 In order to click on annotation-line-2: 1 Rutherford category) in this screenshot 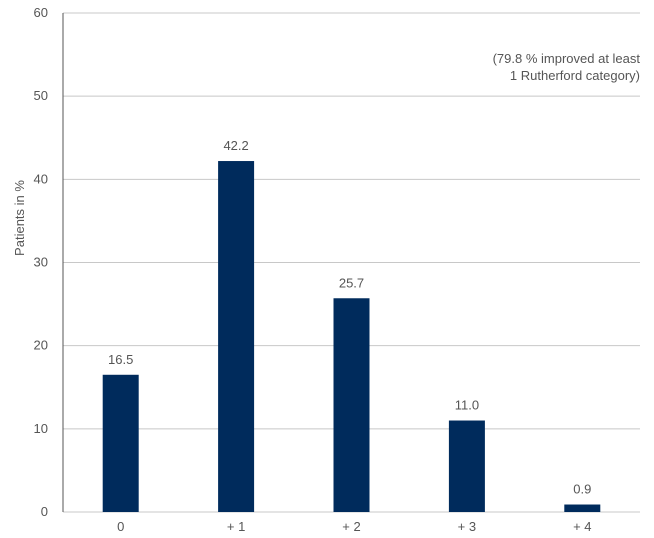, I will do `click(575, 75)`.